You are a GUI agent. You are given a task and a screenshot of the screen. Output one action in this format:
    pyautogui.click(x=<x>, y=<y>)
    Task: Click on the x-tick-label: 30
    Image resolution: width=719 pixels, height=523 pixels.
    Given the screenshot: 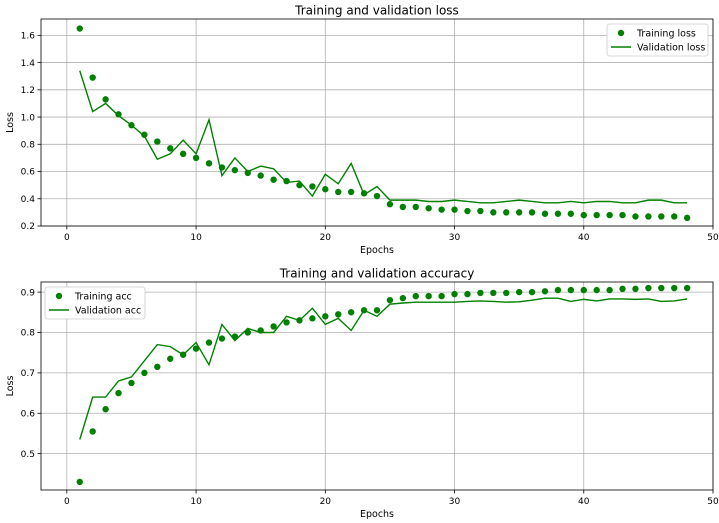 What is the action you would take?
    pyautogui.click(x=455, y=238)
    